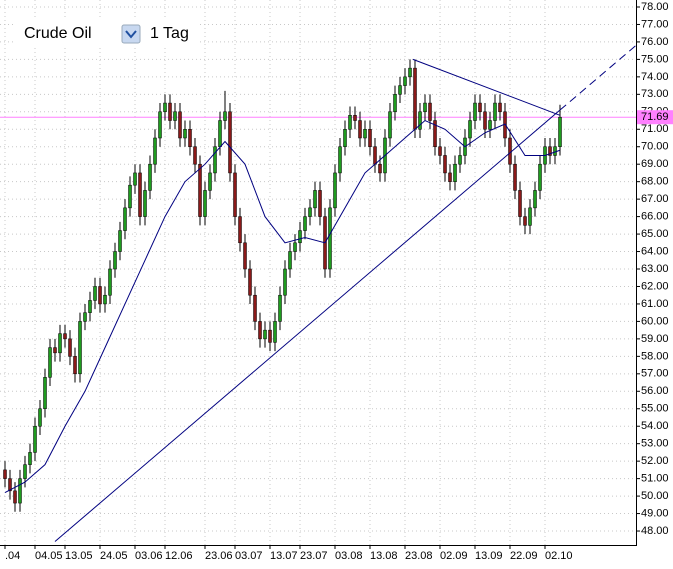  I want to click on y-tick-label: 50.00, so click(655, 496).